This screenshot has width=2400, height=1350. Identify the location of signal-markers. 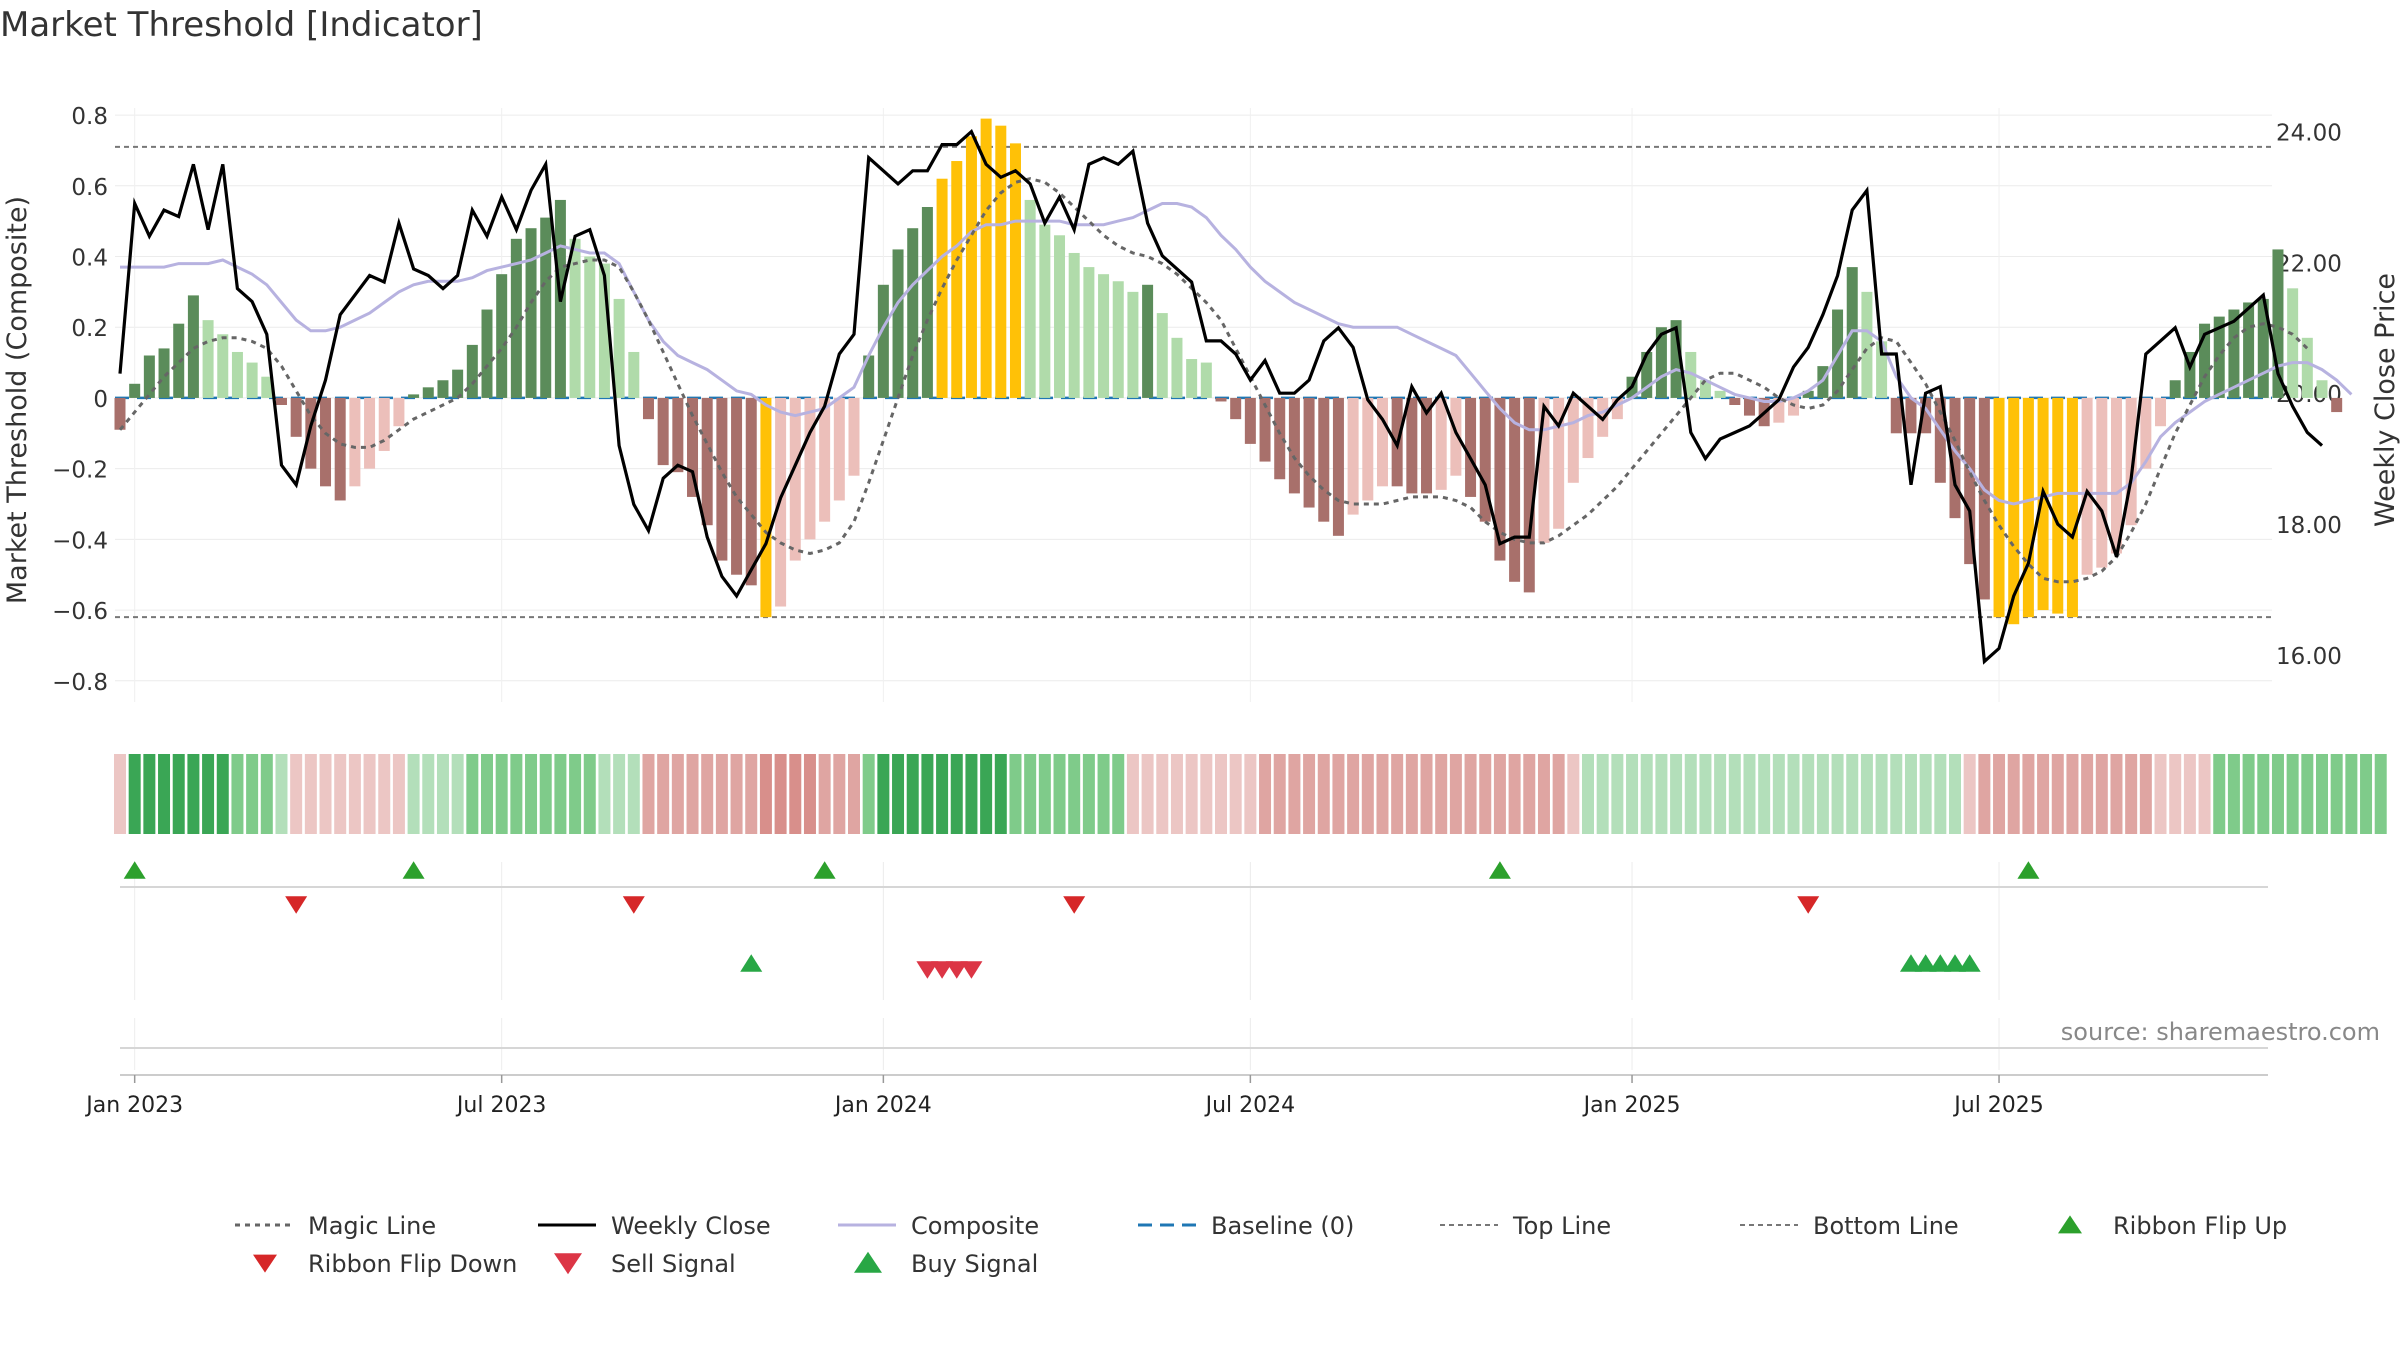
(1081, 920).